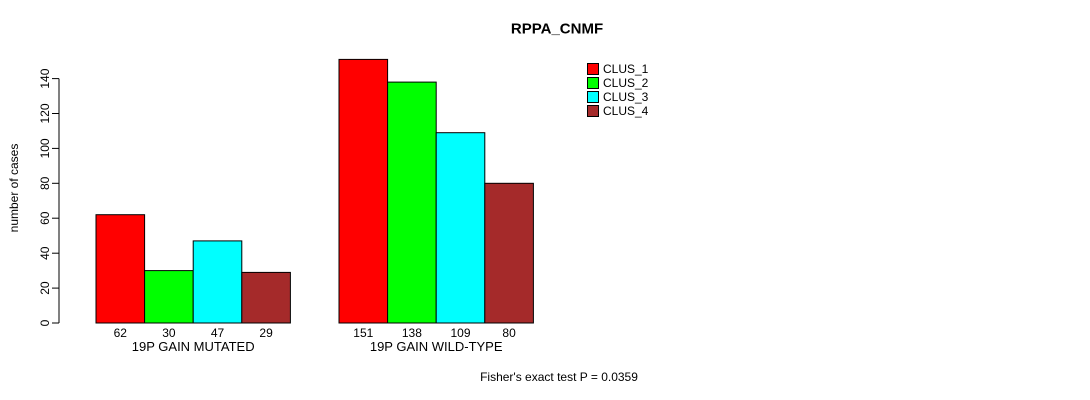 This screenshot has height=400, width=1090. What do you see at coordinates (218, 333) in the screenshot?
I see `bar-value-label: 47` at bounding box center [218, 333].